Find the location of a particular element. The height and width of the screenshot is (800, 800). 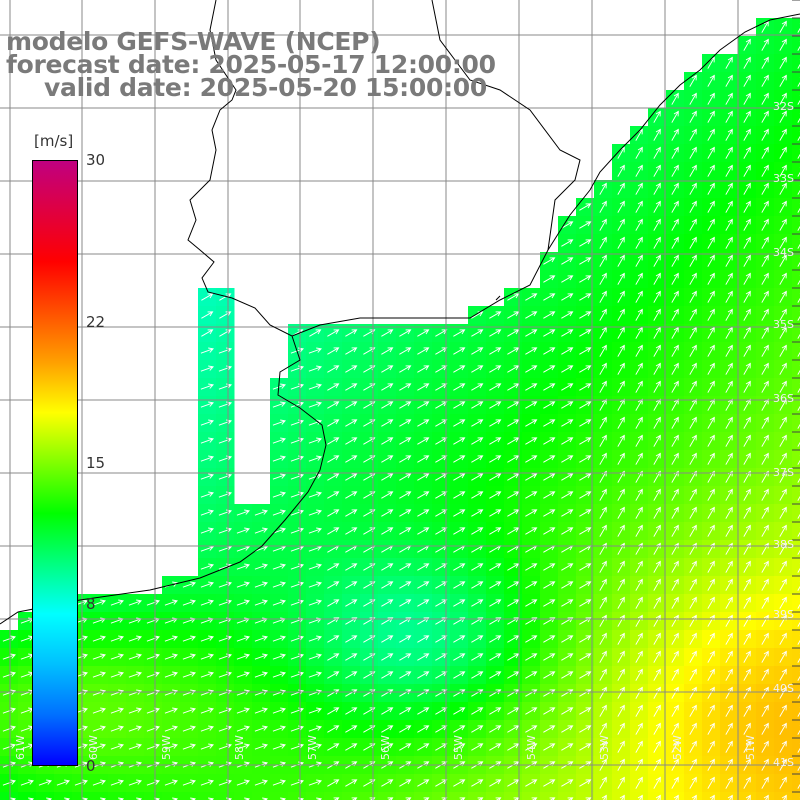

latitude-label: 38S is located at coordinates (783, 544).